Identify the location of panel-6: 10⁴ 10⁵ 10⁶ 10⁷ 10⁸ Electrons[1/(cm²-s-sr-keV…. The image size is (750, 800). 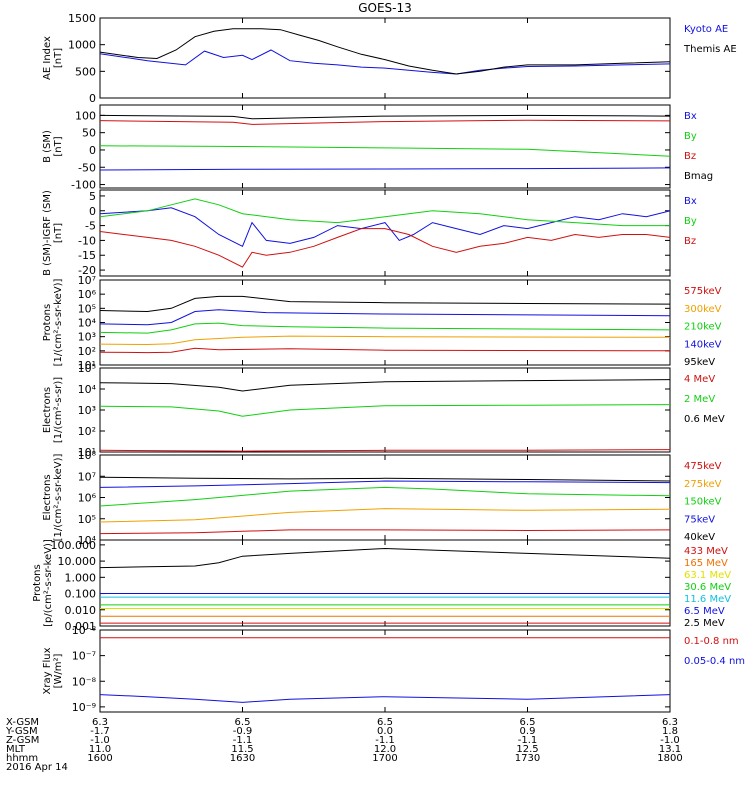
(382, 498).